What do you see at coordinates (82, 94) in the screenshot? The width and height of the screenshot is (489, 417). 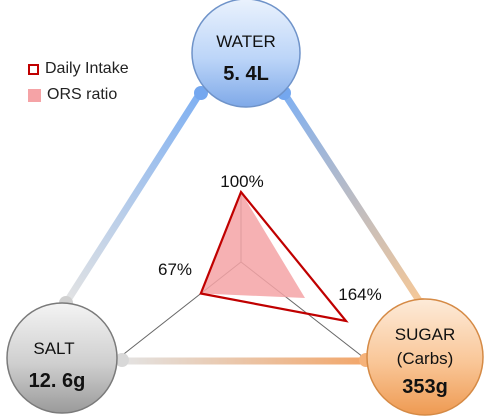 I see `legend-label-ors-ratio: ORS ratio` at bounding box center [82, 94].